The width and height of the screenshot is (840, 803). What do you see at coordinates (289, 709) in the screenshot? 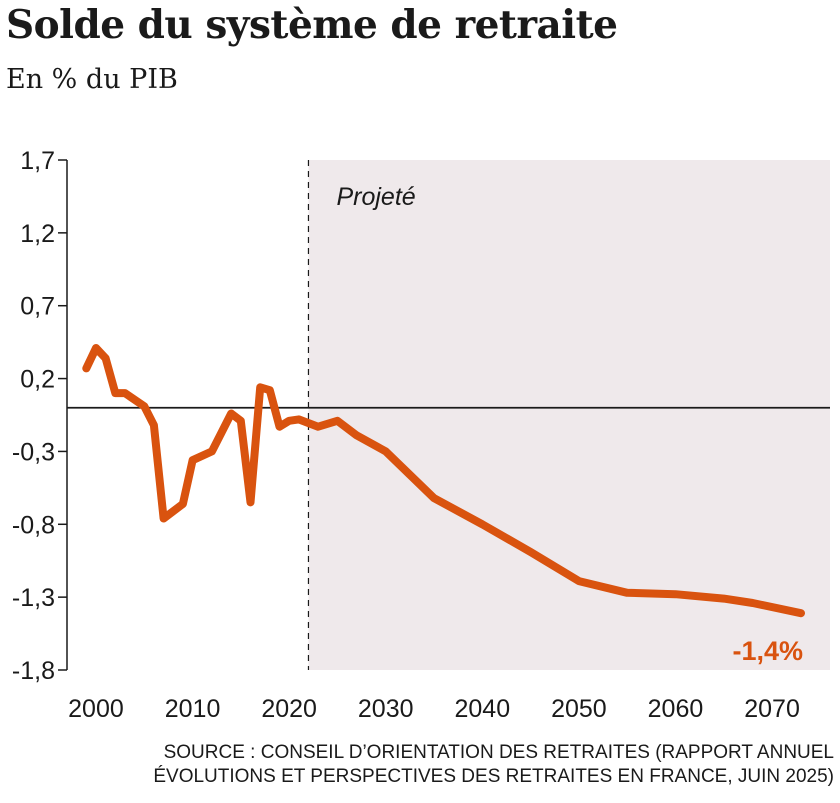
I see `x-tick-label: 2020` at bounding box center [289, 709].